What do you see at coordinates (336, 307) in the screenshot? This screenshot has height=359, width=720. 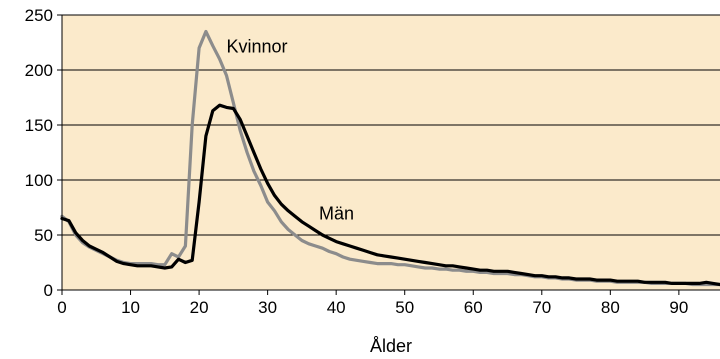 I see `x-tick-label: 40` at bounding box center [336, 307].